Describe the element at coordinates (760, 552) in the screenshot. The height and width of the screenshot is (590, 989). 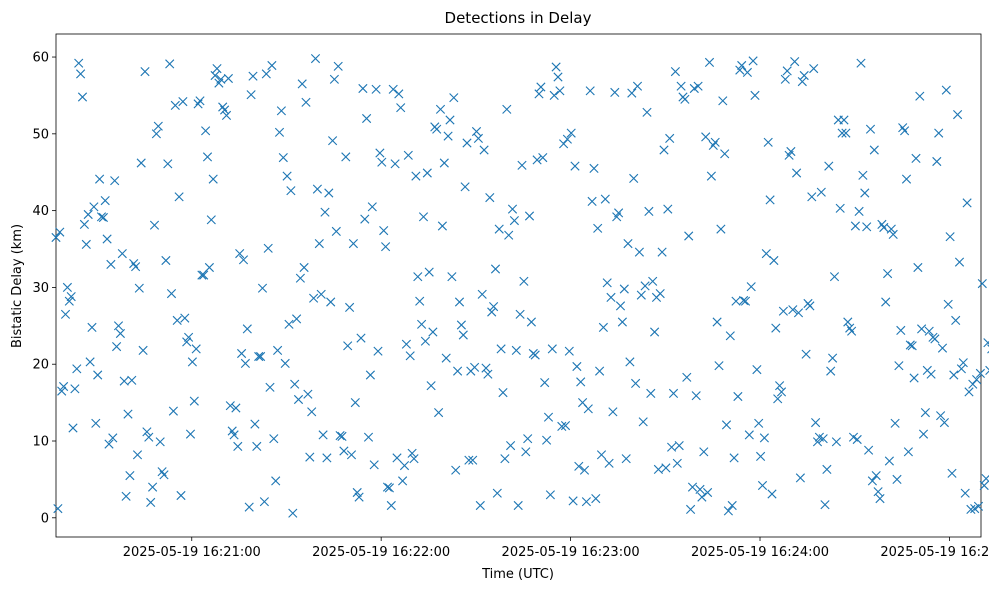
I see `x-tick-label: 2025-05-19 16:24:00` at that location.